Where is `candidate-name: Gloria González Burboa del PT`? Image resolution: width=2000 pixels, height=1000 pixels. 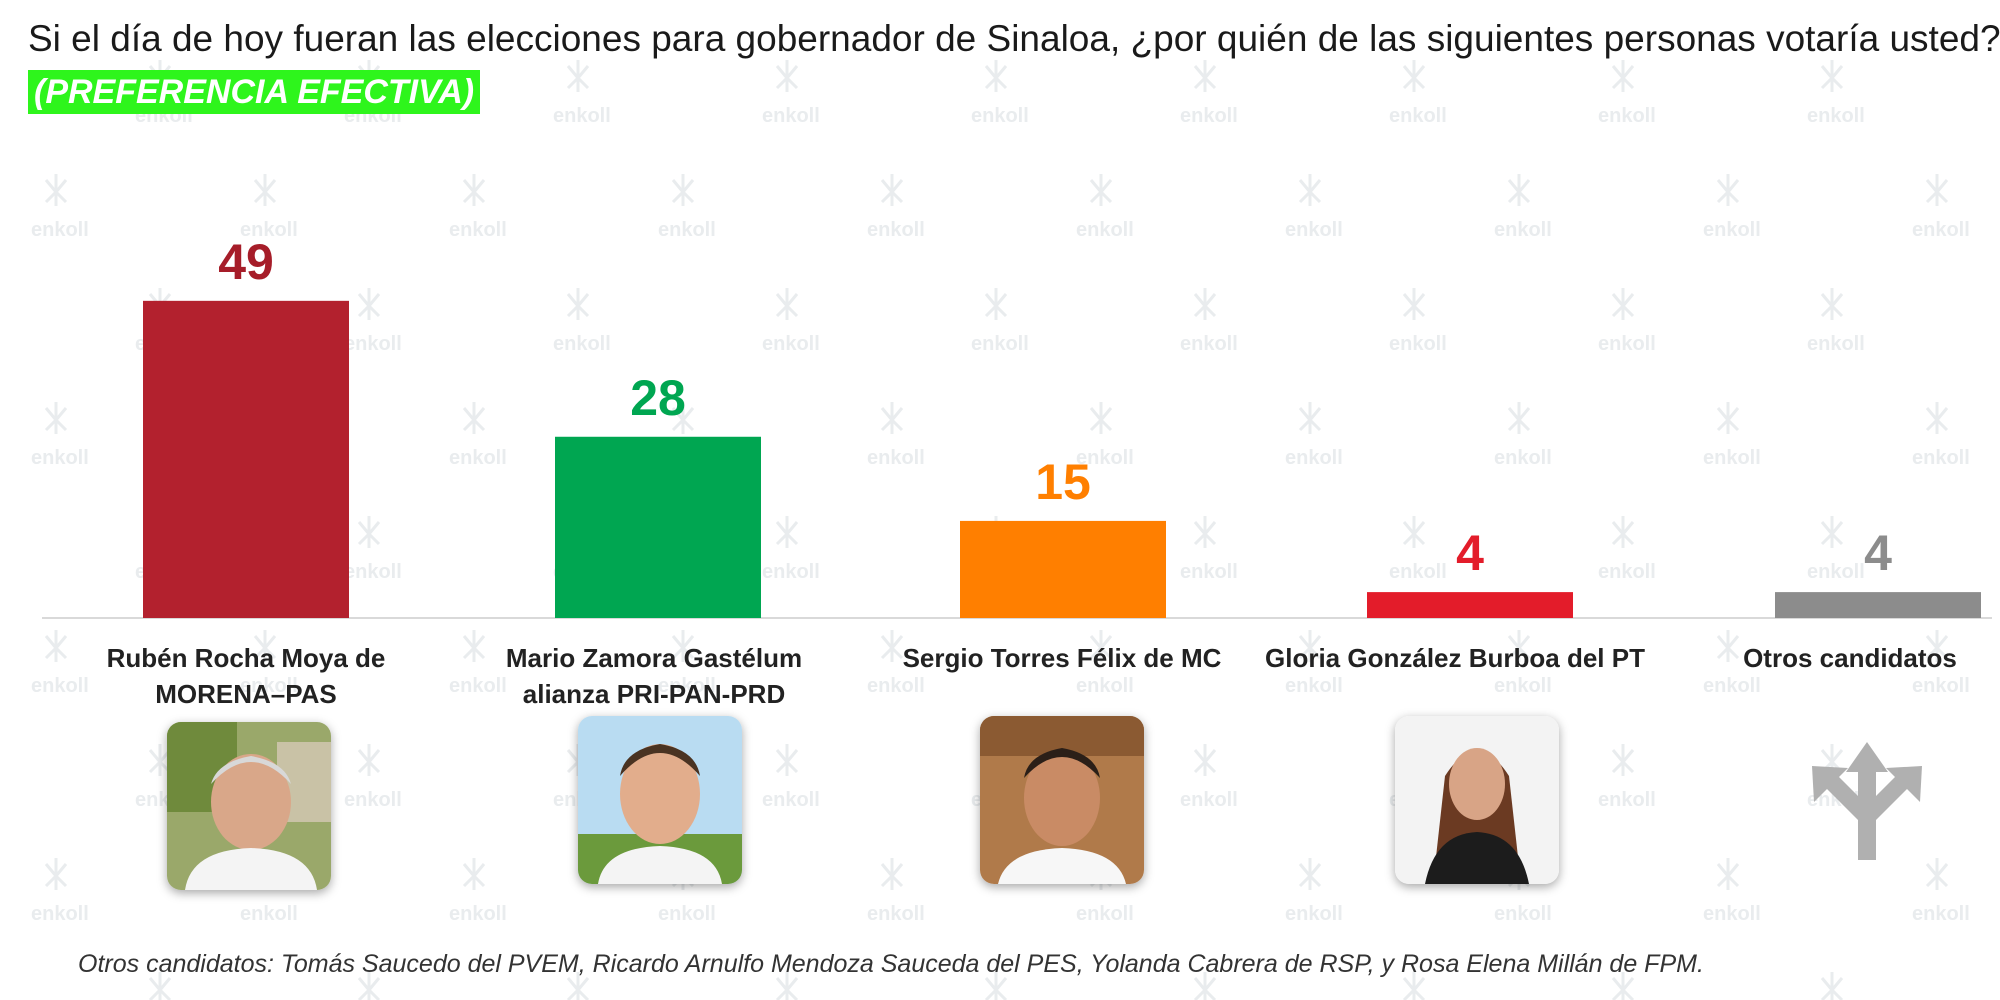
candidate-name: Gloria González Burboa del PT is located at coordinates (1455, 658).